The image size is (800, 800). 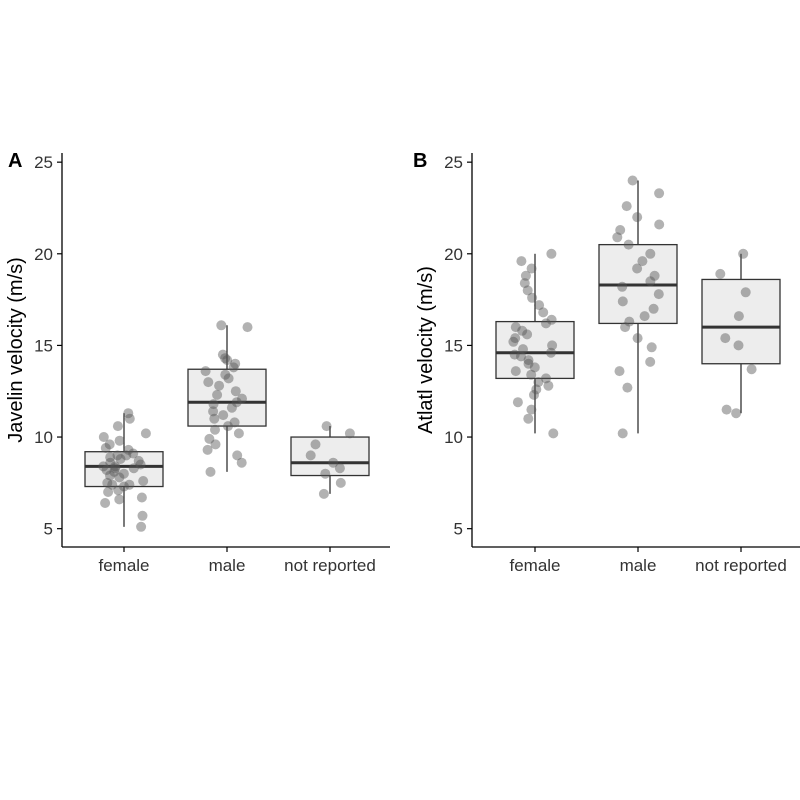 What do you see at coordinates (43, 345) in the screenshot?
I see `y-tick-label: 15` at bounding box center [43, 345].